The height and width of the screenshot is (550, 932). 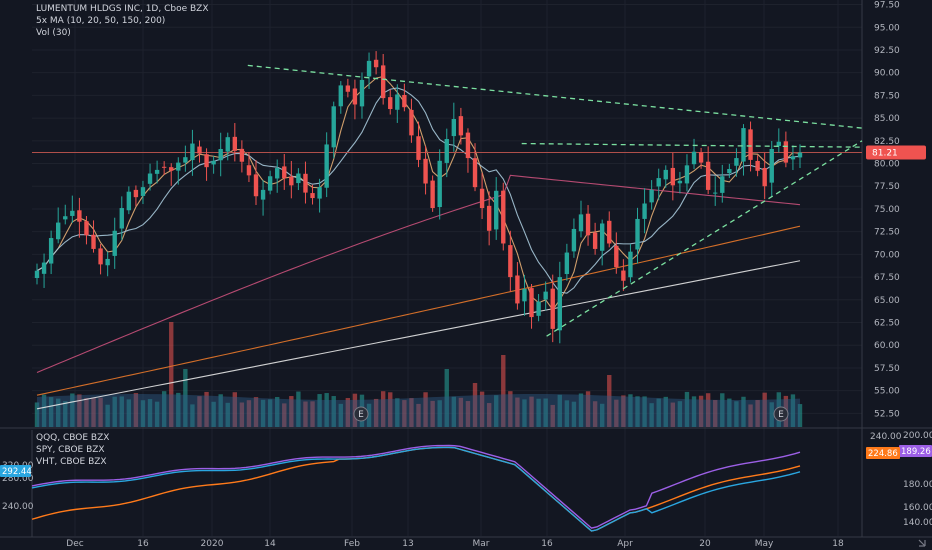 What do you see at coordinates (922, 543) in the screenshot?
I see `scroll-arrow-icon` at bounding box center [922, 543].